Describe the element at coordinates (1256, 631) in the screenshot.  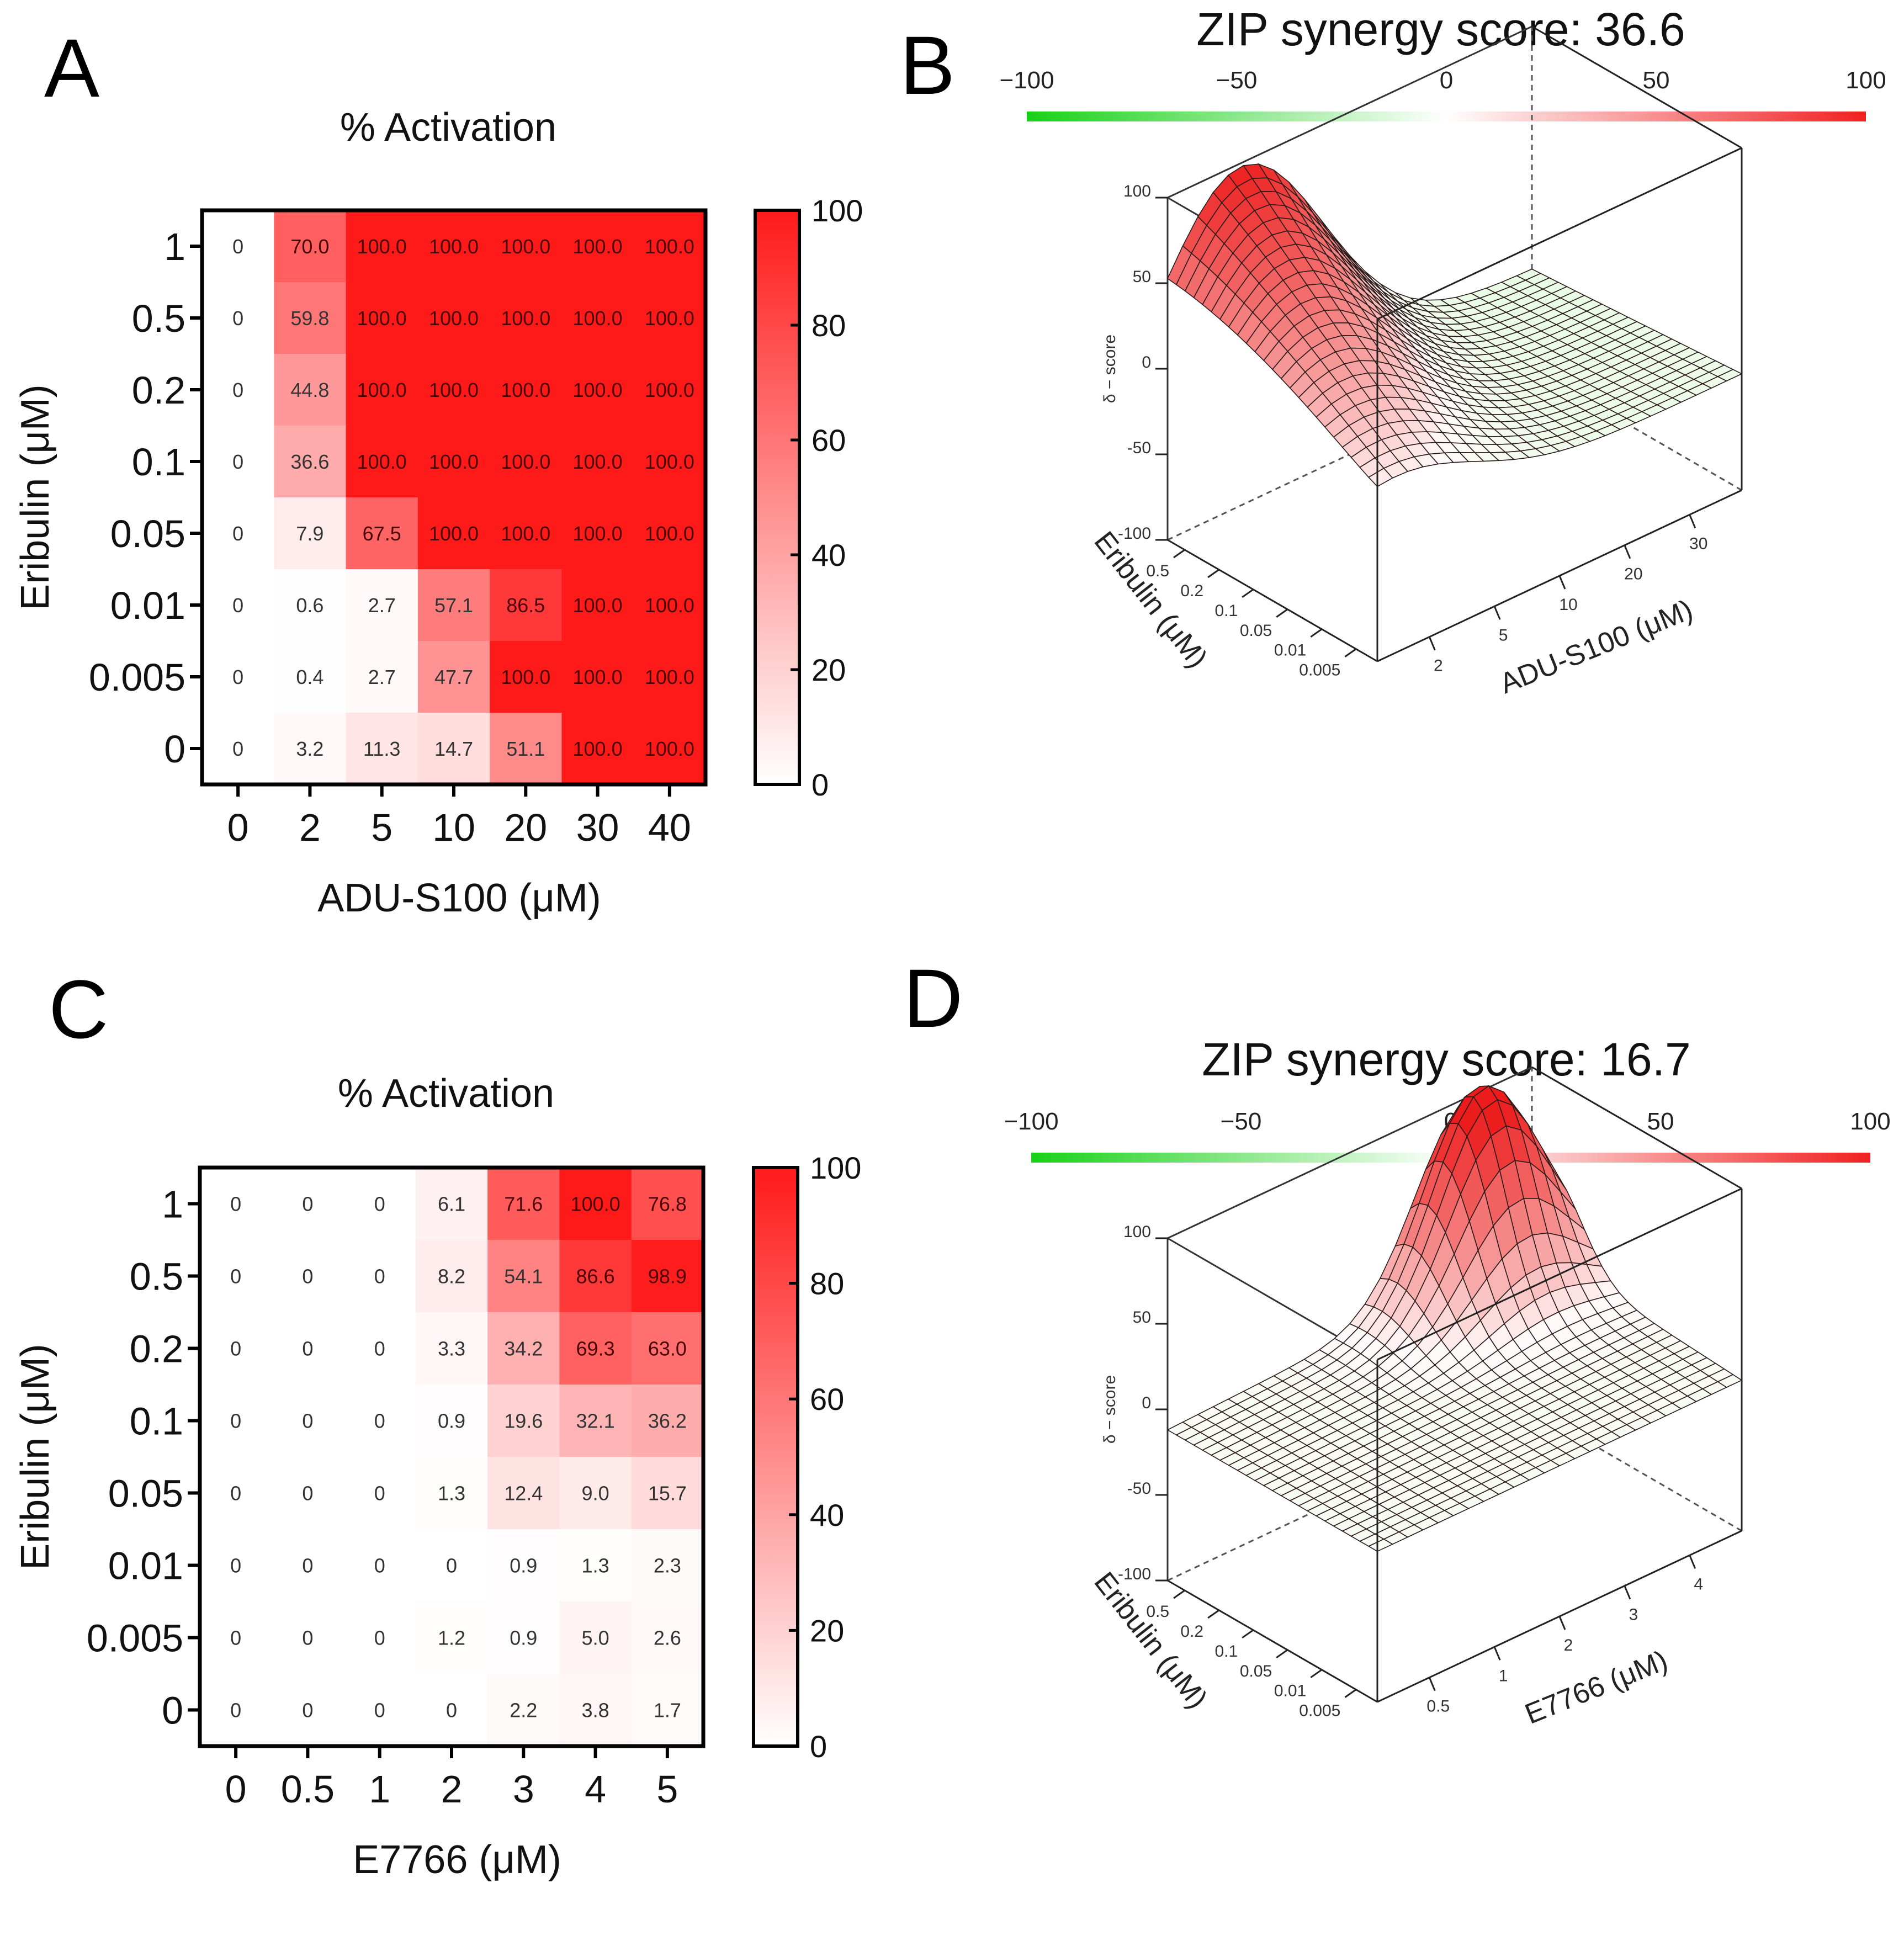
I see `y3-tick-label: 0.05` at that location.